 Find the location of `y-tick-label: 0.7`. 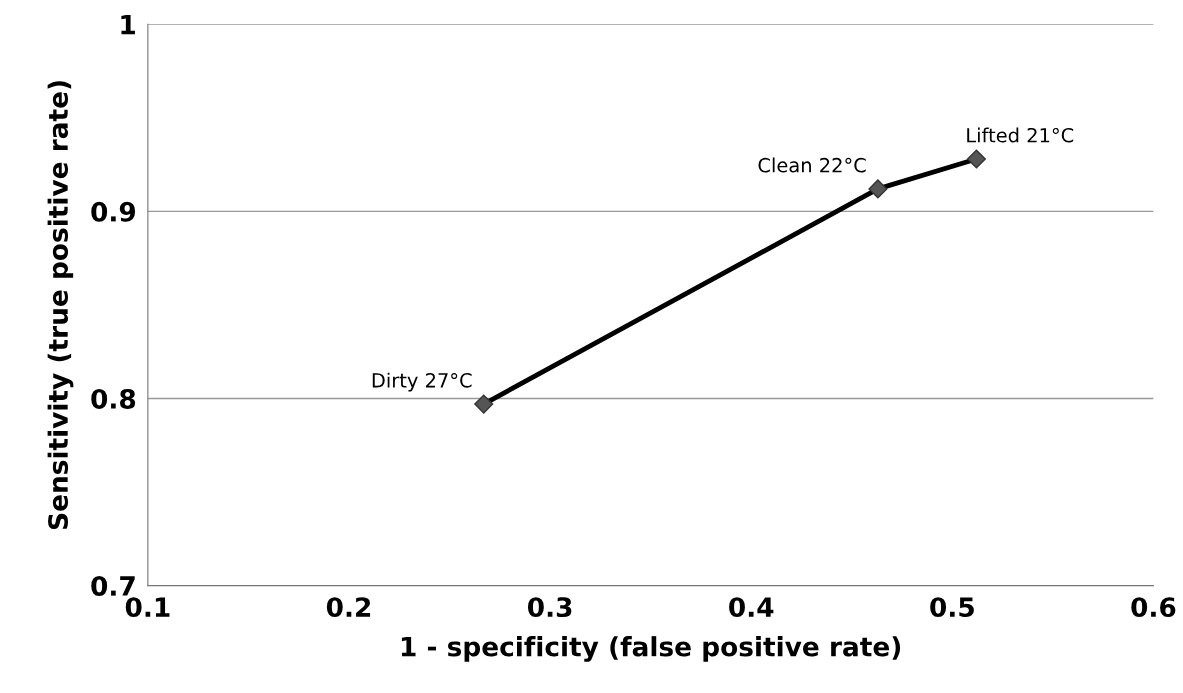

y-tick-label: 0.7 is located at coordinates (113, 586).